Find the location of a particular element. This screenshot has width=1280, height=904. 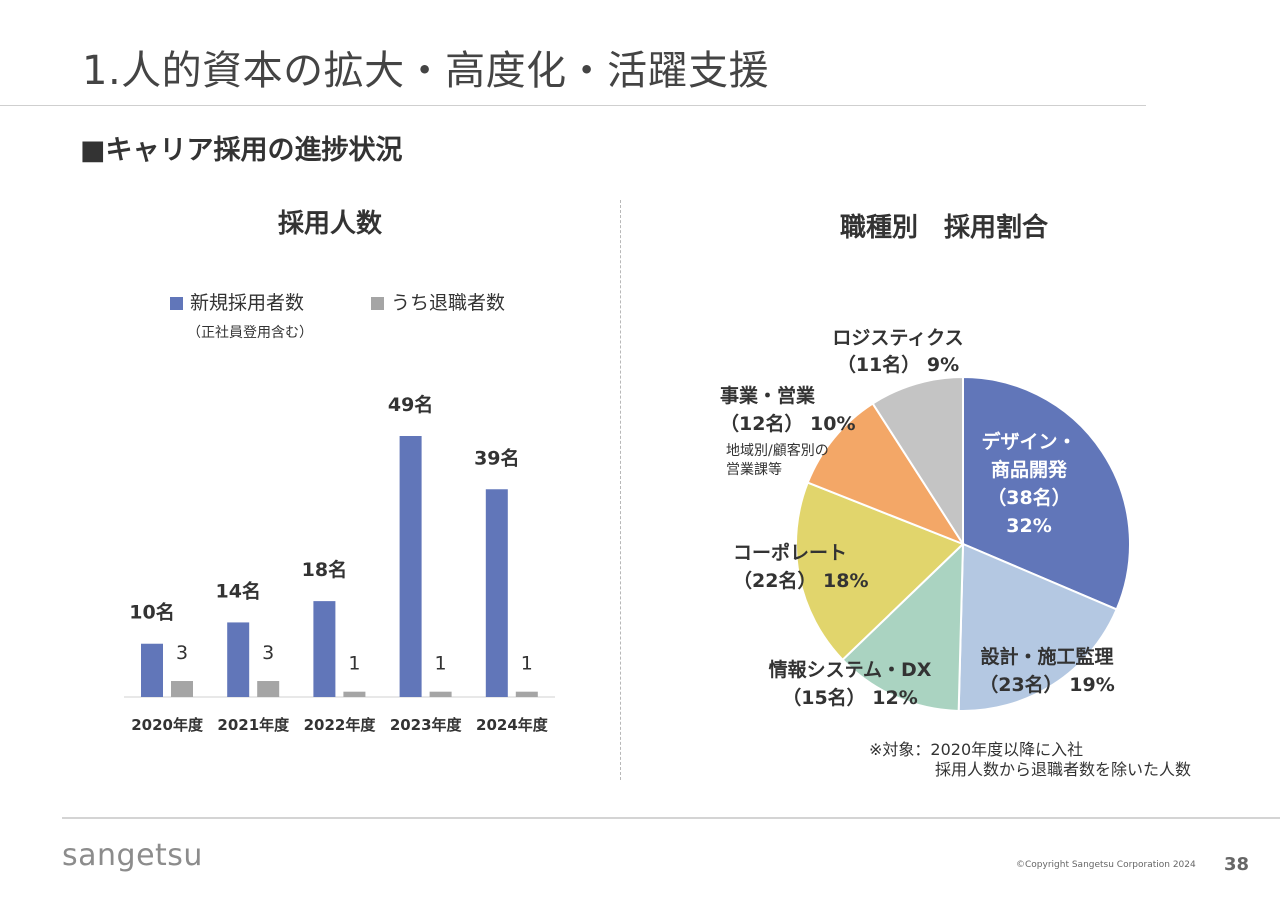

footer-divider is located at coordinates (671, 818).